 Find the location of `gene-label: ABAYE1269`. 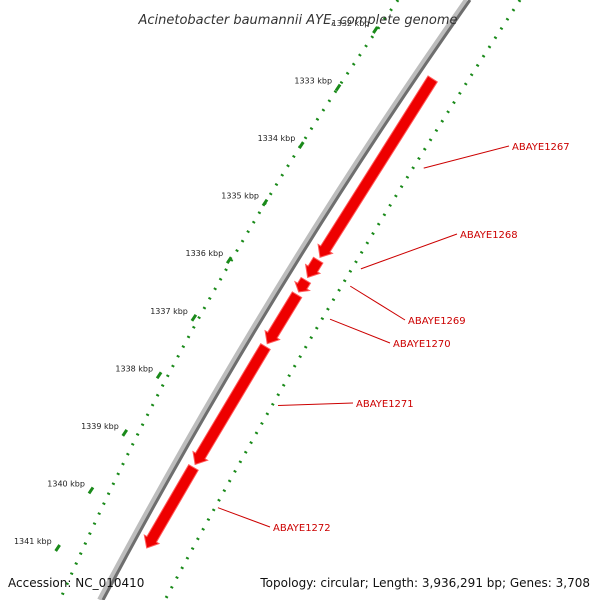

gene-label: ABAYE1269 is located at coordinates (437, 321).